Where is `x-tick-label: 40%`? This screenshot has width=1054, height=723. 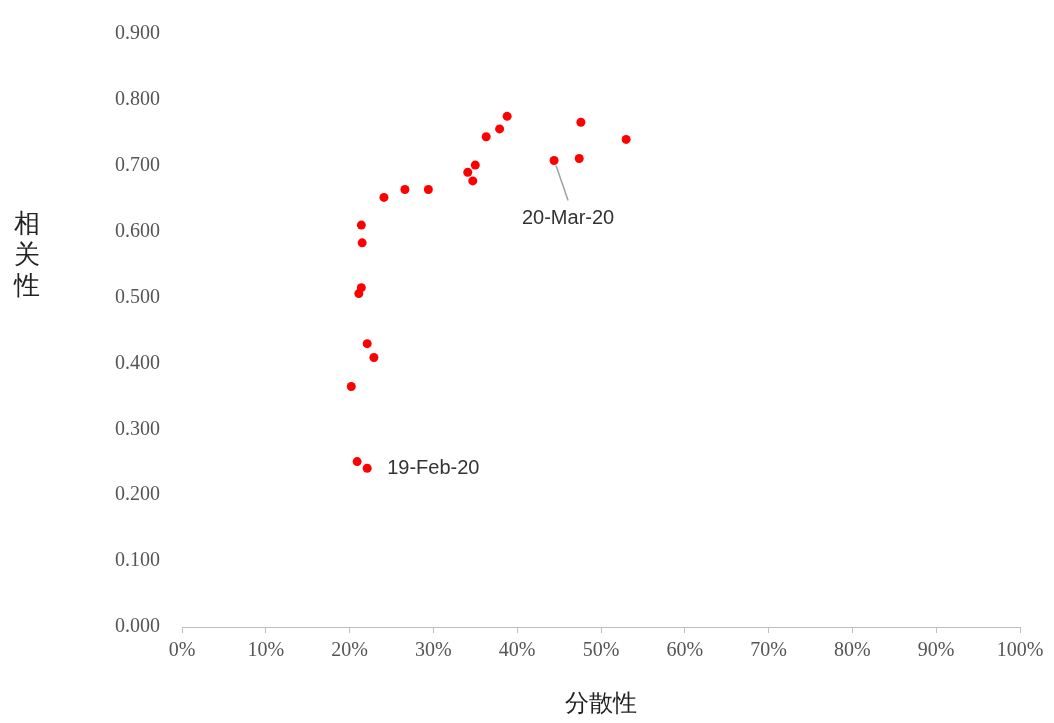 x-tick-label: 40% is located at coordinates (517, 649).